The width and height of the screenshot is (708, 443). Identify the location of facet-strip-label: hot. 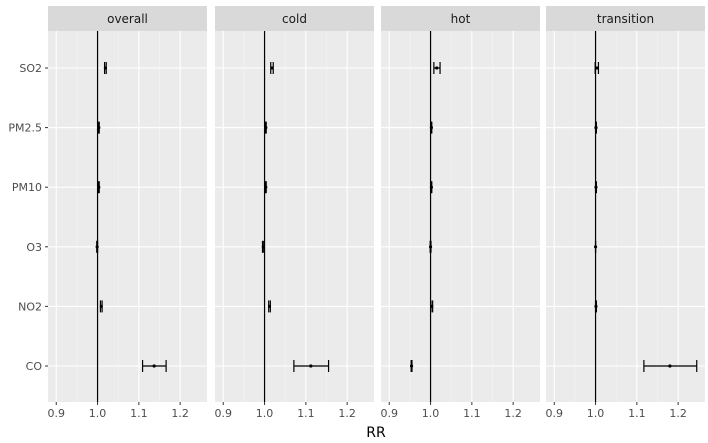
(461, 19).